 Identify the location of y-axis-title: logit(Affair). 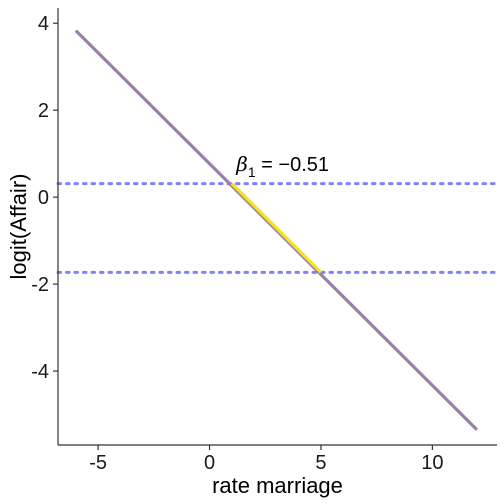
(18, 227).